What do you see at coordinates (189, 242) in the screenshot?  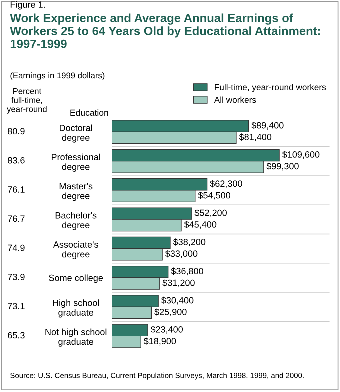 I see `data-label: $38,200` at bounding box center [189, 242].